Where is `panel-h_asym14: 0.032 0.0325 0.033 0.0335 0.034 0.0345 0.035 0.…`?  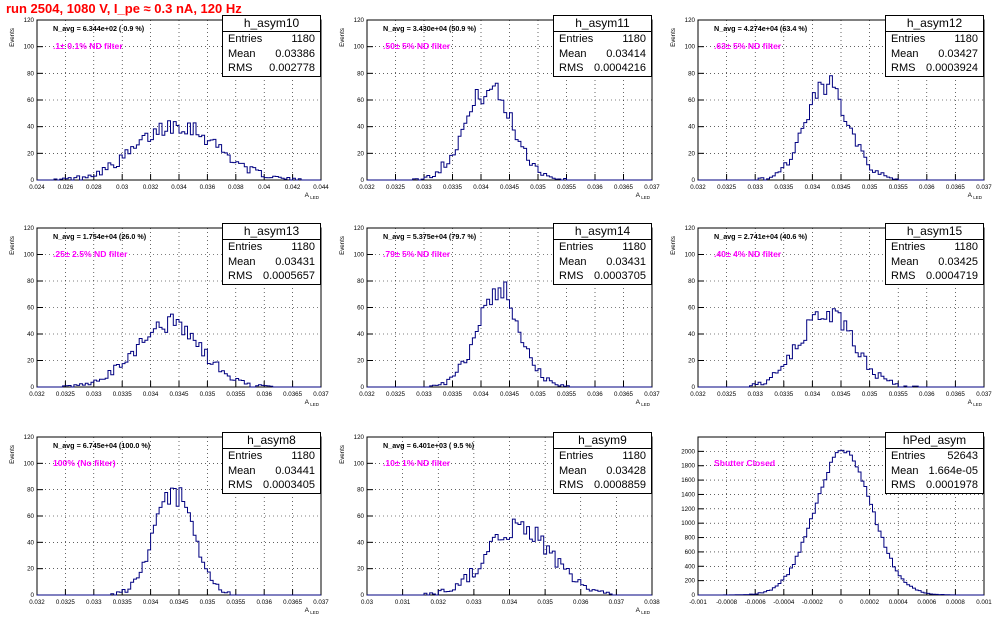 panel-h_asym14: 0.032 0.0325 0.033 0.0335 0.034 0.0345 0.035 0.… is located at coordinates (499, 316).